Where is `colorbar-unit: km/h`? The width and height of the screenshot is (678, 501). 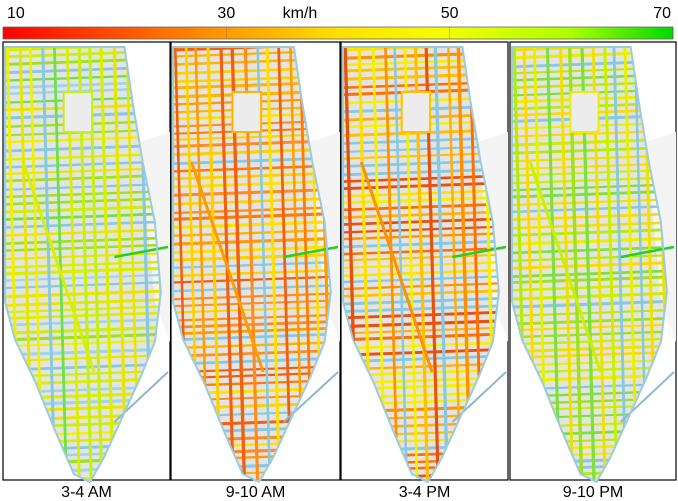
colorbar-unit: km/h is located at coordinates (300, 13).